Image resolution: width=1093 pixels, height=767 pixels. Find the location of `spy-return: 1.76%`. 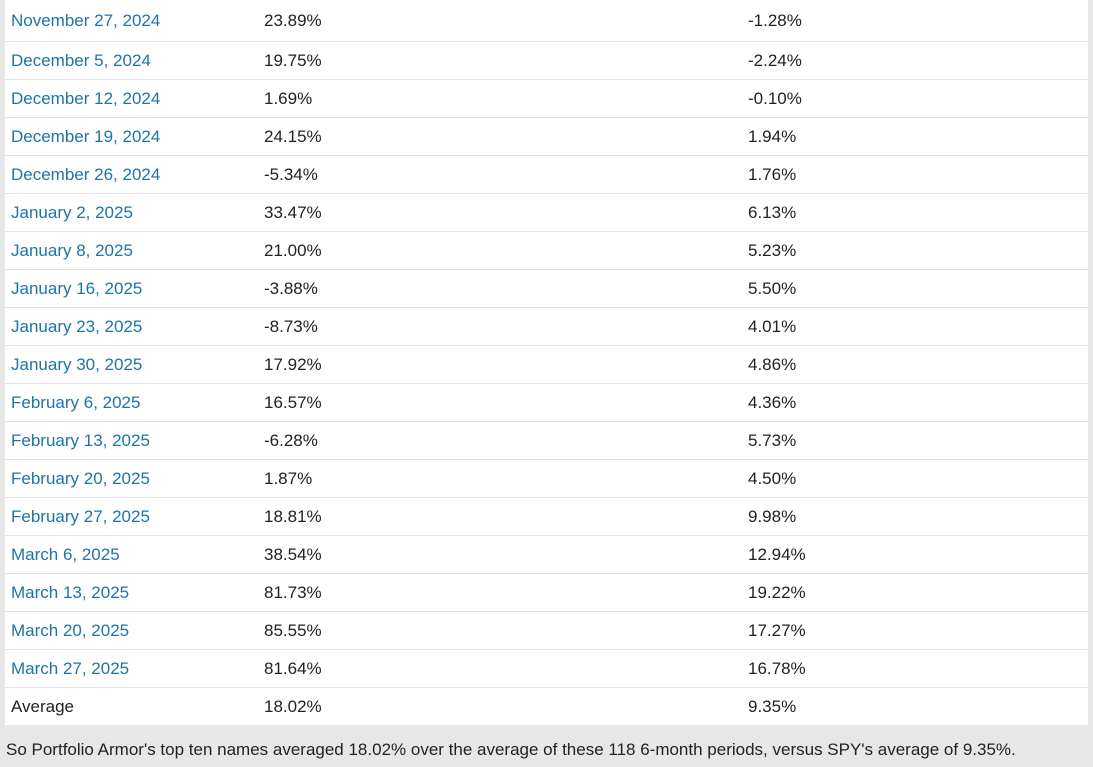

spy-return: 1.76% is located at coordinates (915, 174).